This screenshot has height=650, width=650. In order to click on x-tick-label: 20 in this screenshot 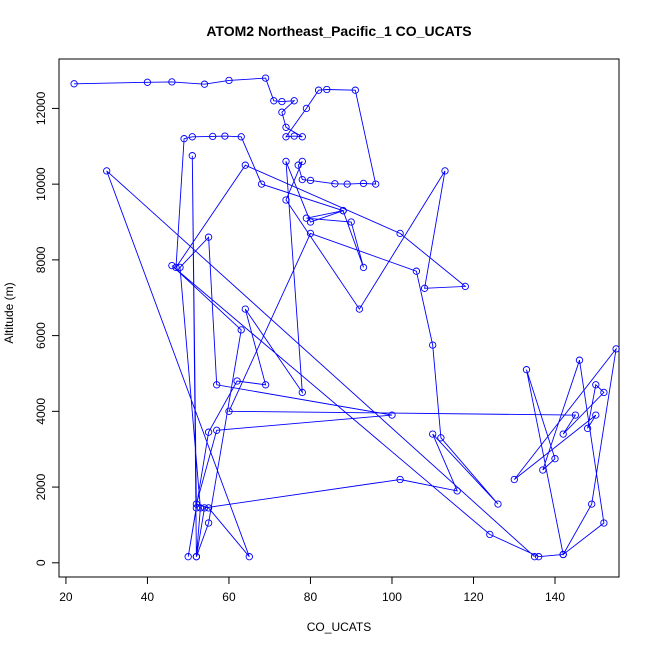, I will do `click(66, 597)`.